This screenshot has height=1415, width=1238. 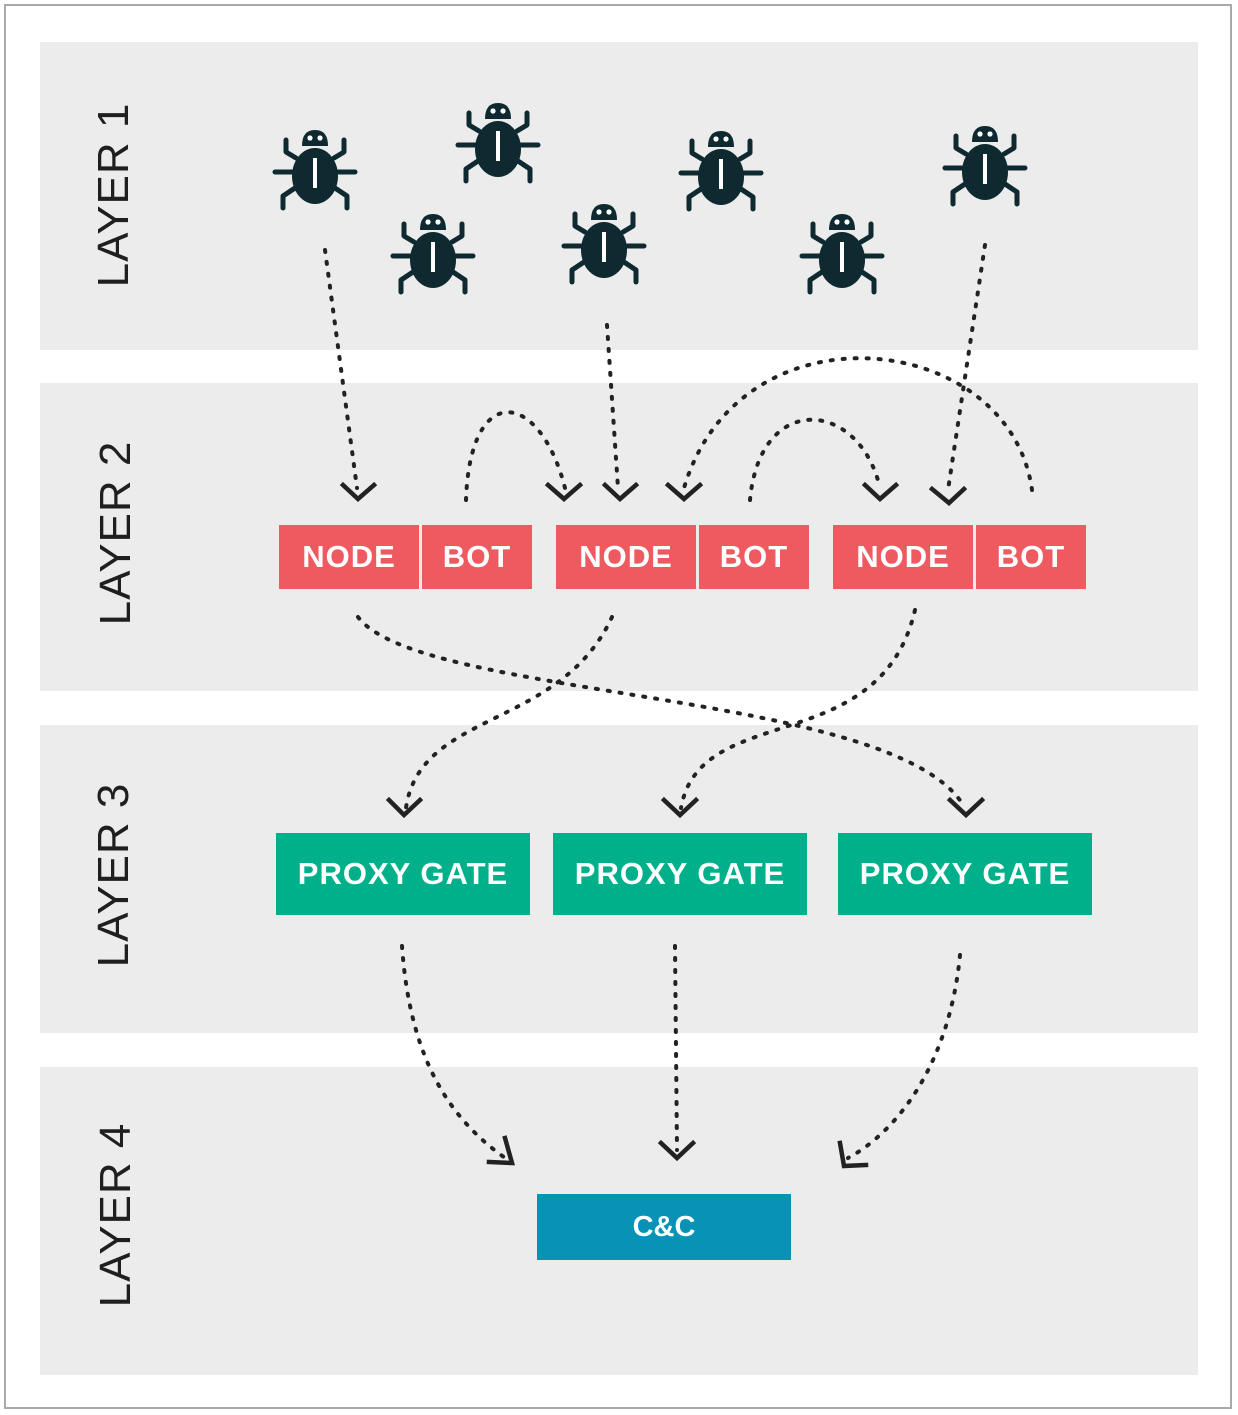 I want to click on arrow-node2-to-proxy1, so click(x=509, y=712).